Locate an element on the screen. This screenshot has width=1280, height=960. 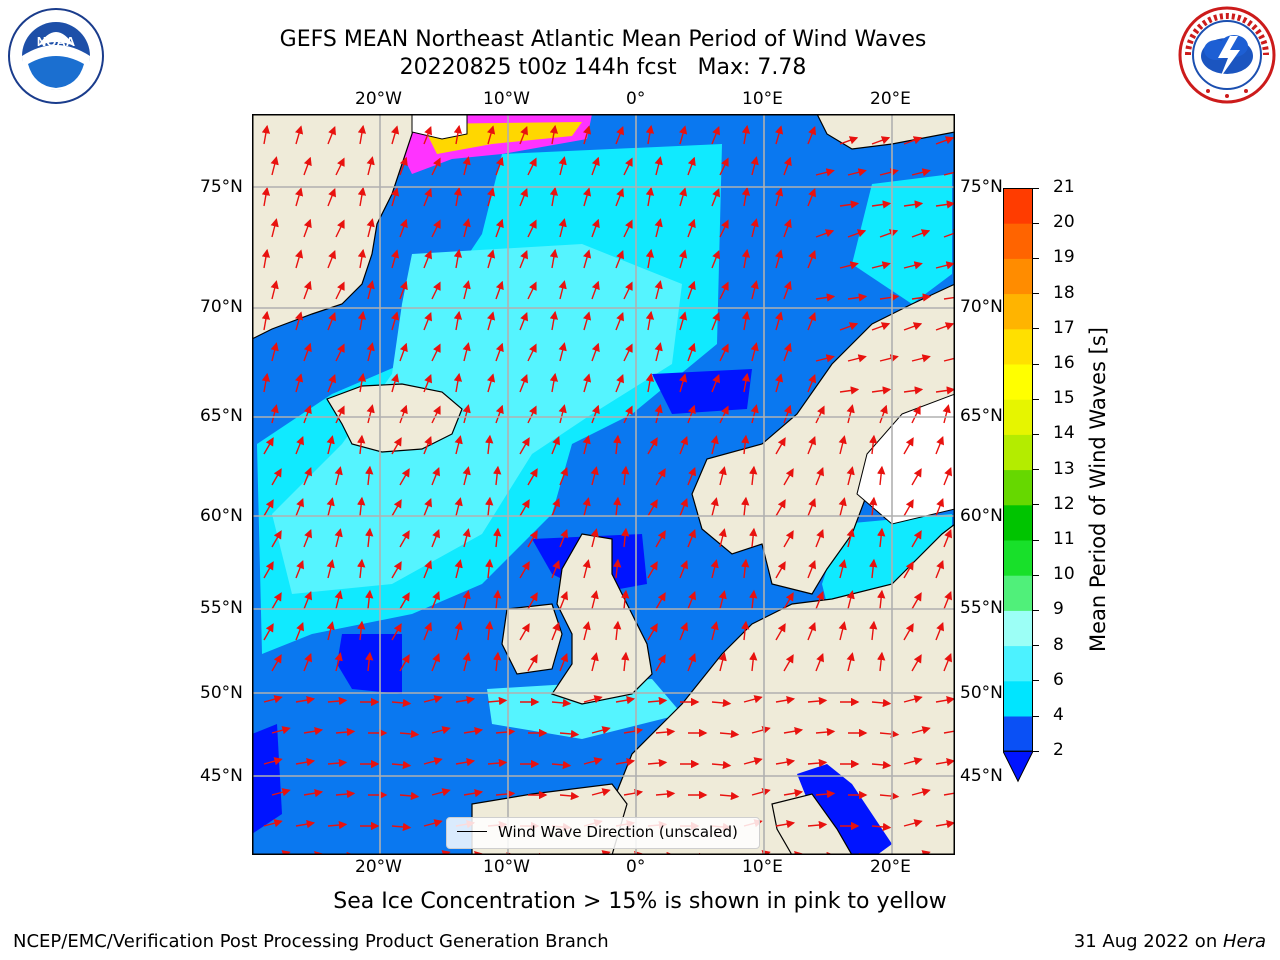
colorbar-tick-label: 12 is located at coordinates (1064, 503).